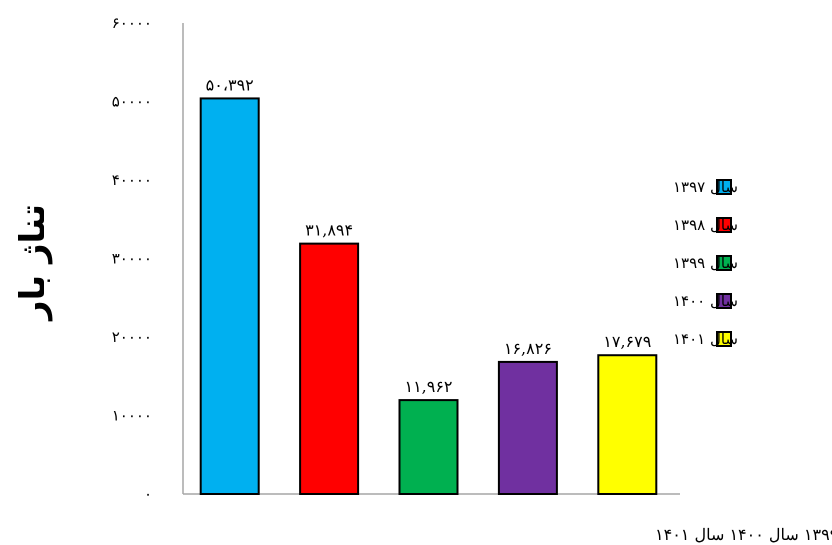 This screenshot has width=832, height=545. I want to click on y-tick-label: ۶۰۰۰۰, so click(132, 23).